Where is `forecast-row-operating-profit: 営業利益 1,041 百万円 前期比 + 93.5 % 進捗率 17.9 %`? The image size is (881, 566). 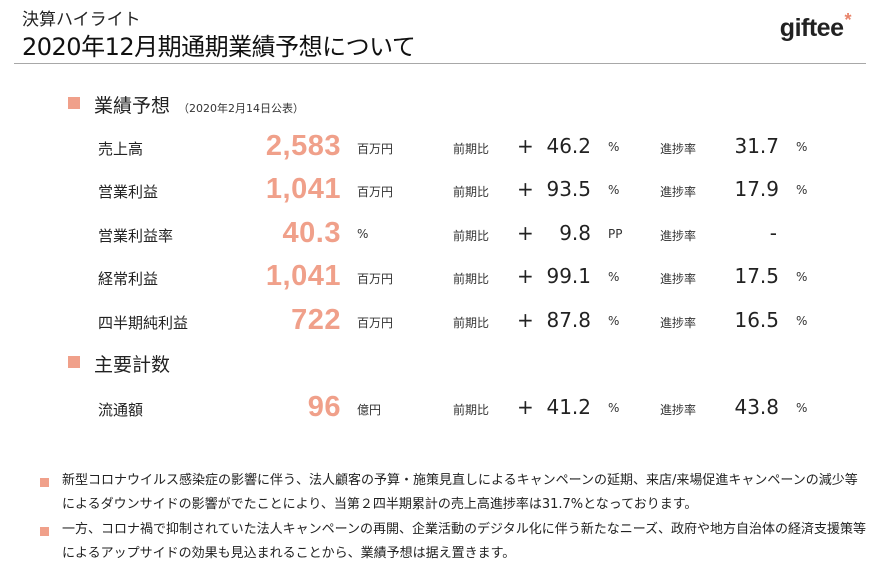
forecast-row-operating-profit: 営業利益 1,041 百万円 前期比 + 93.5 % 進捗率 17.9 % is located at coordinates (440, 189).